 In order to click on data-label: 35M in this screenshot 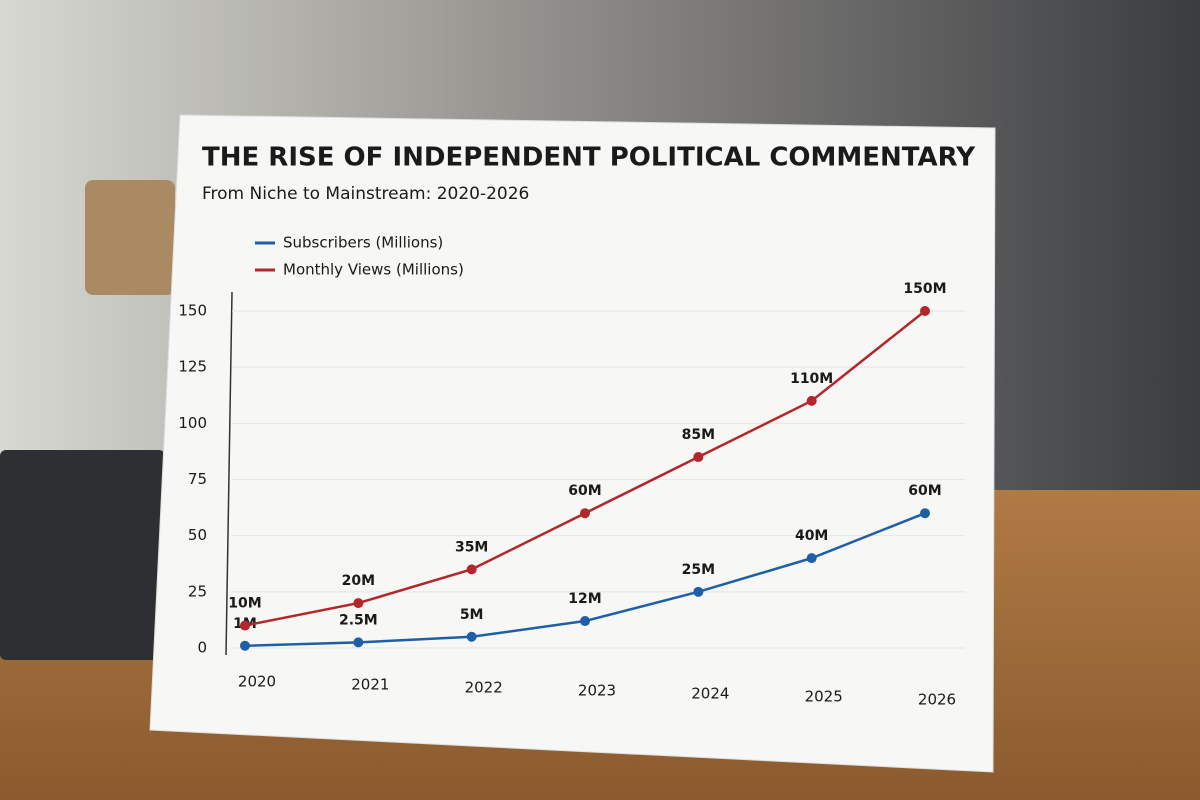, I will do `click(471, 547)`.